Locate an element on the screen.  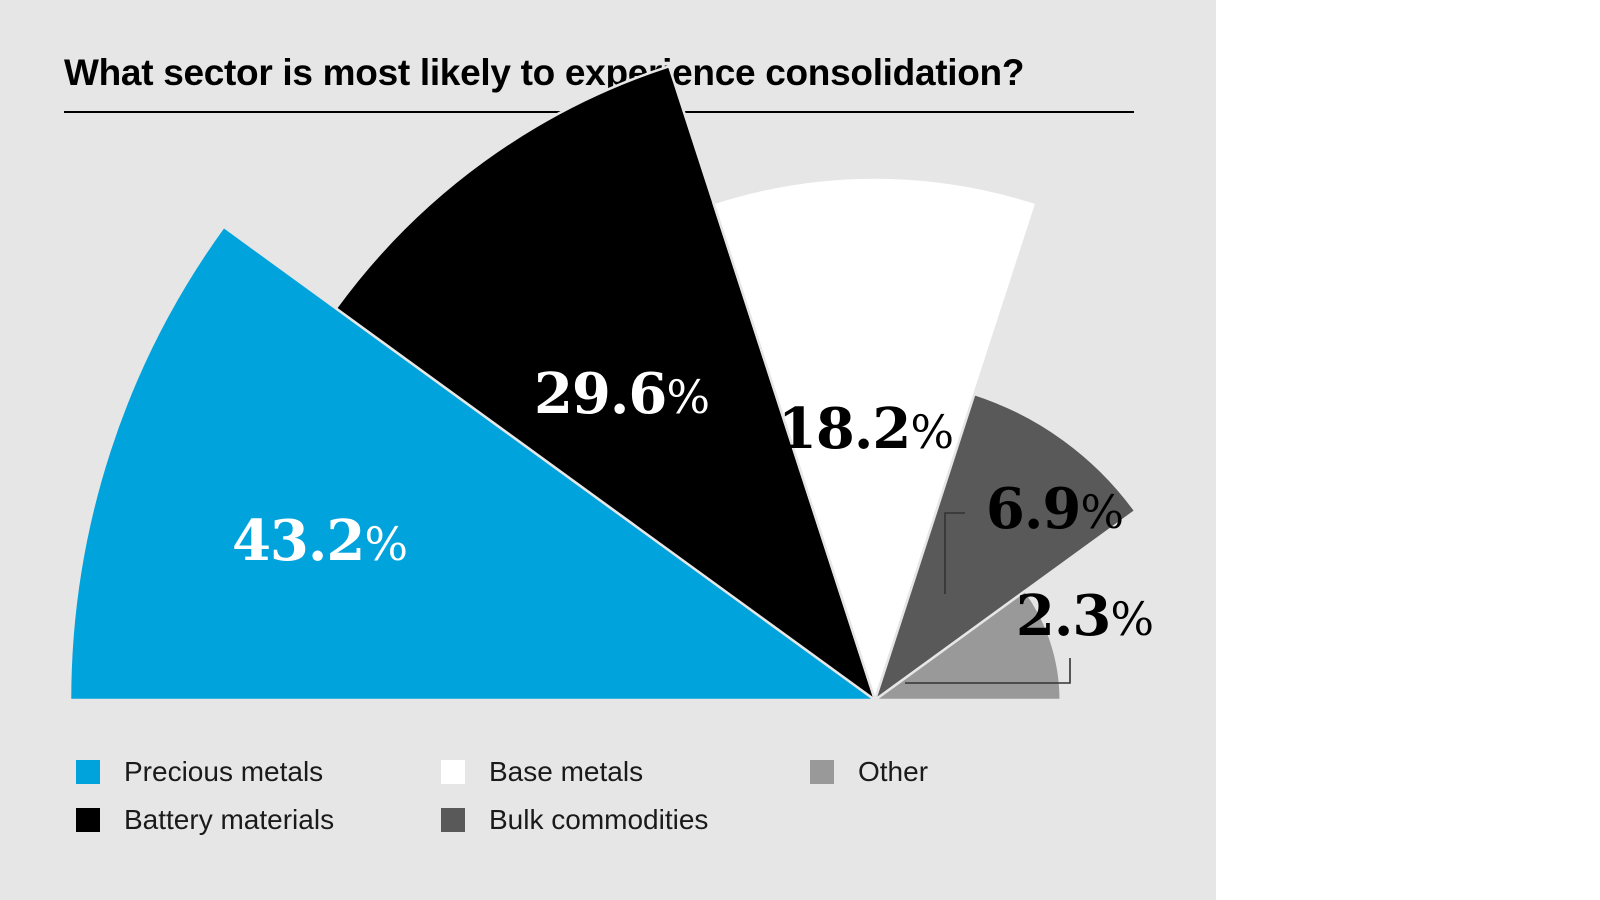
legend-item-base-metals: Base metals is located at coordinates (542, 772).